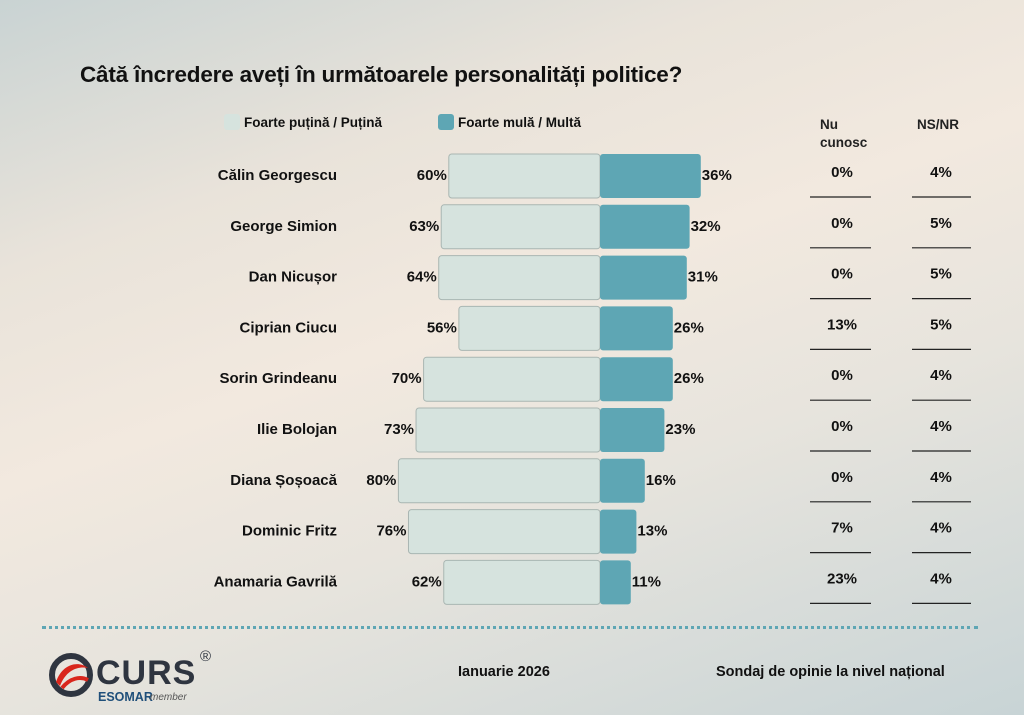 The width and height of the screenshot is (1024, 715). What do you see at coordinates (717, 175) in the screenshot?
I see `value-label-high: 36%` at bounding box center [717, 175].